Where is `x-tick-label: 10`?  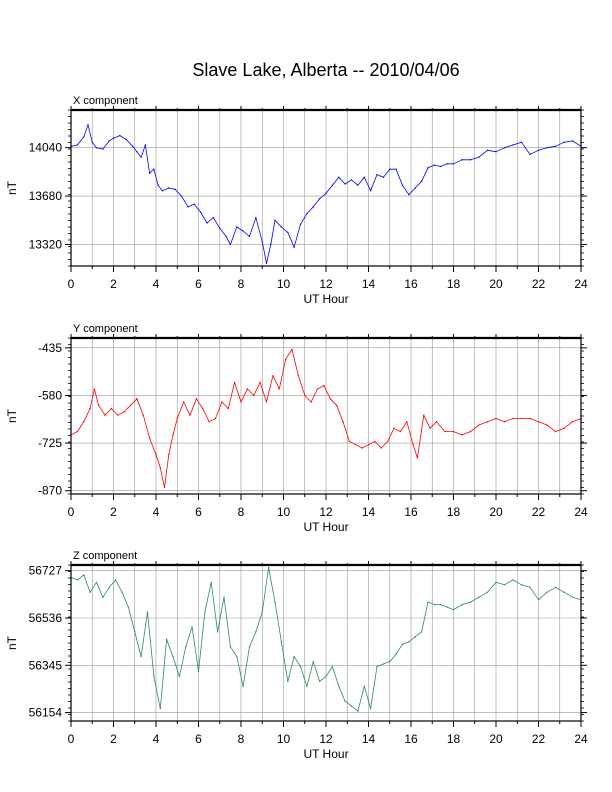
x-tick-label: 10 is located at coordinates (284, 284).